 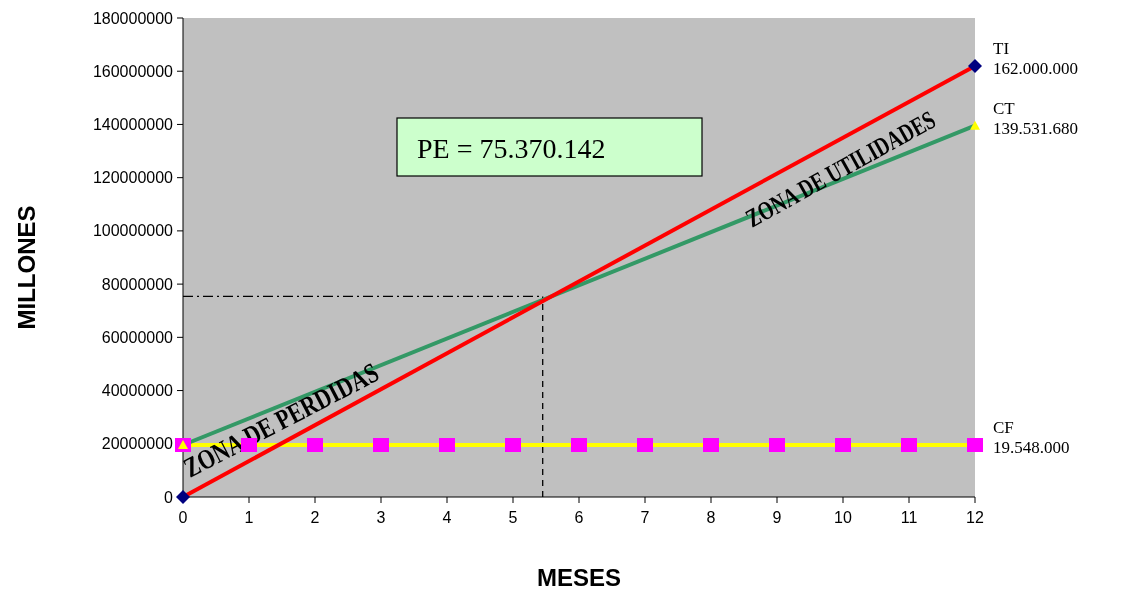 I want to click on series-label: TI, so click(x=1001, y=48).